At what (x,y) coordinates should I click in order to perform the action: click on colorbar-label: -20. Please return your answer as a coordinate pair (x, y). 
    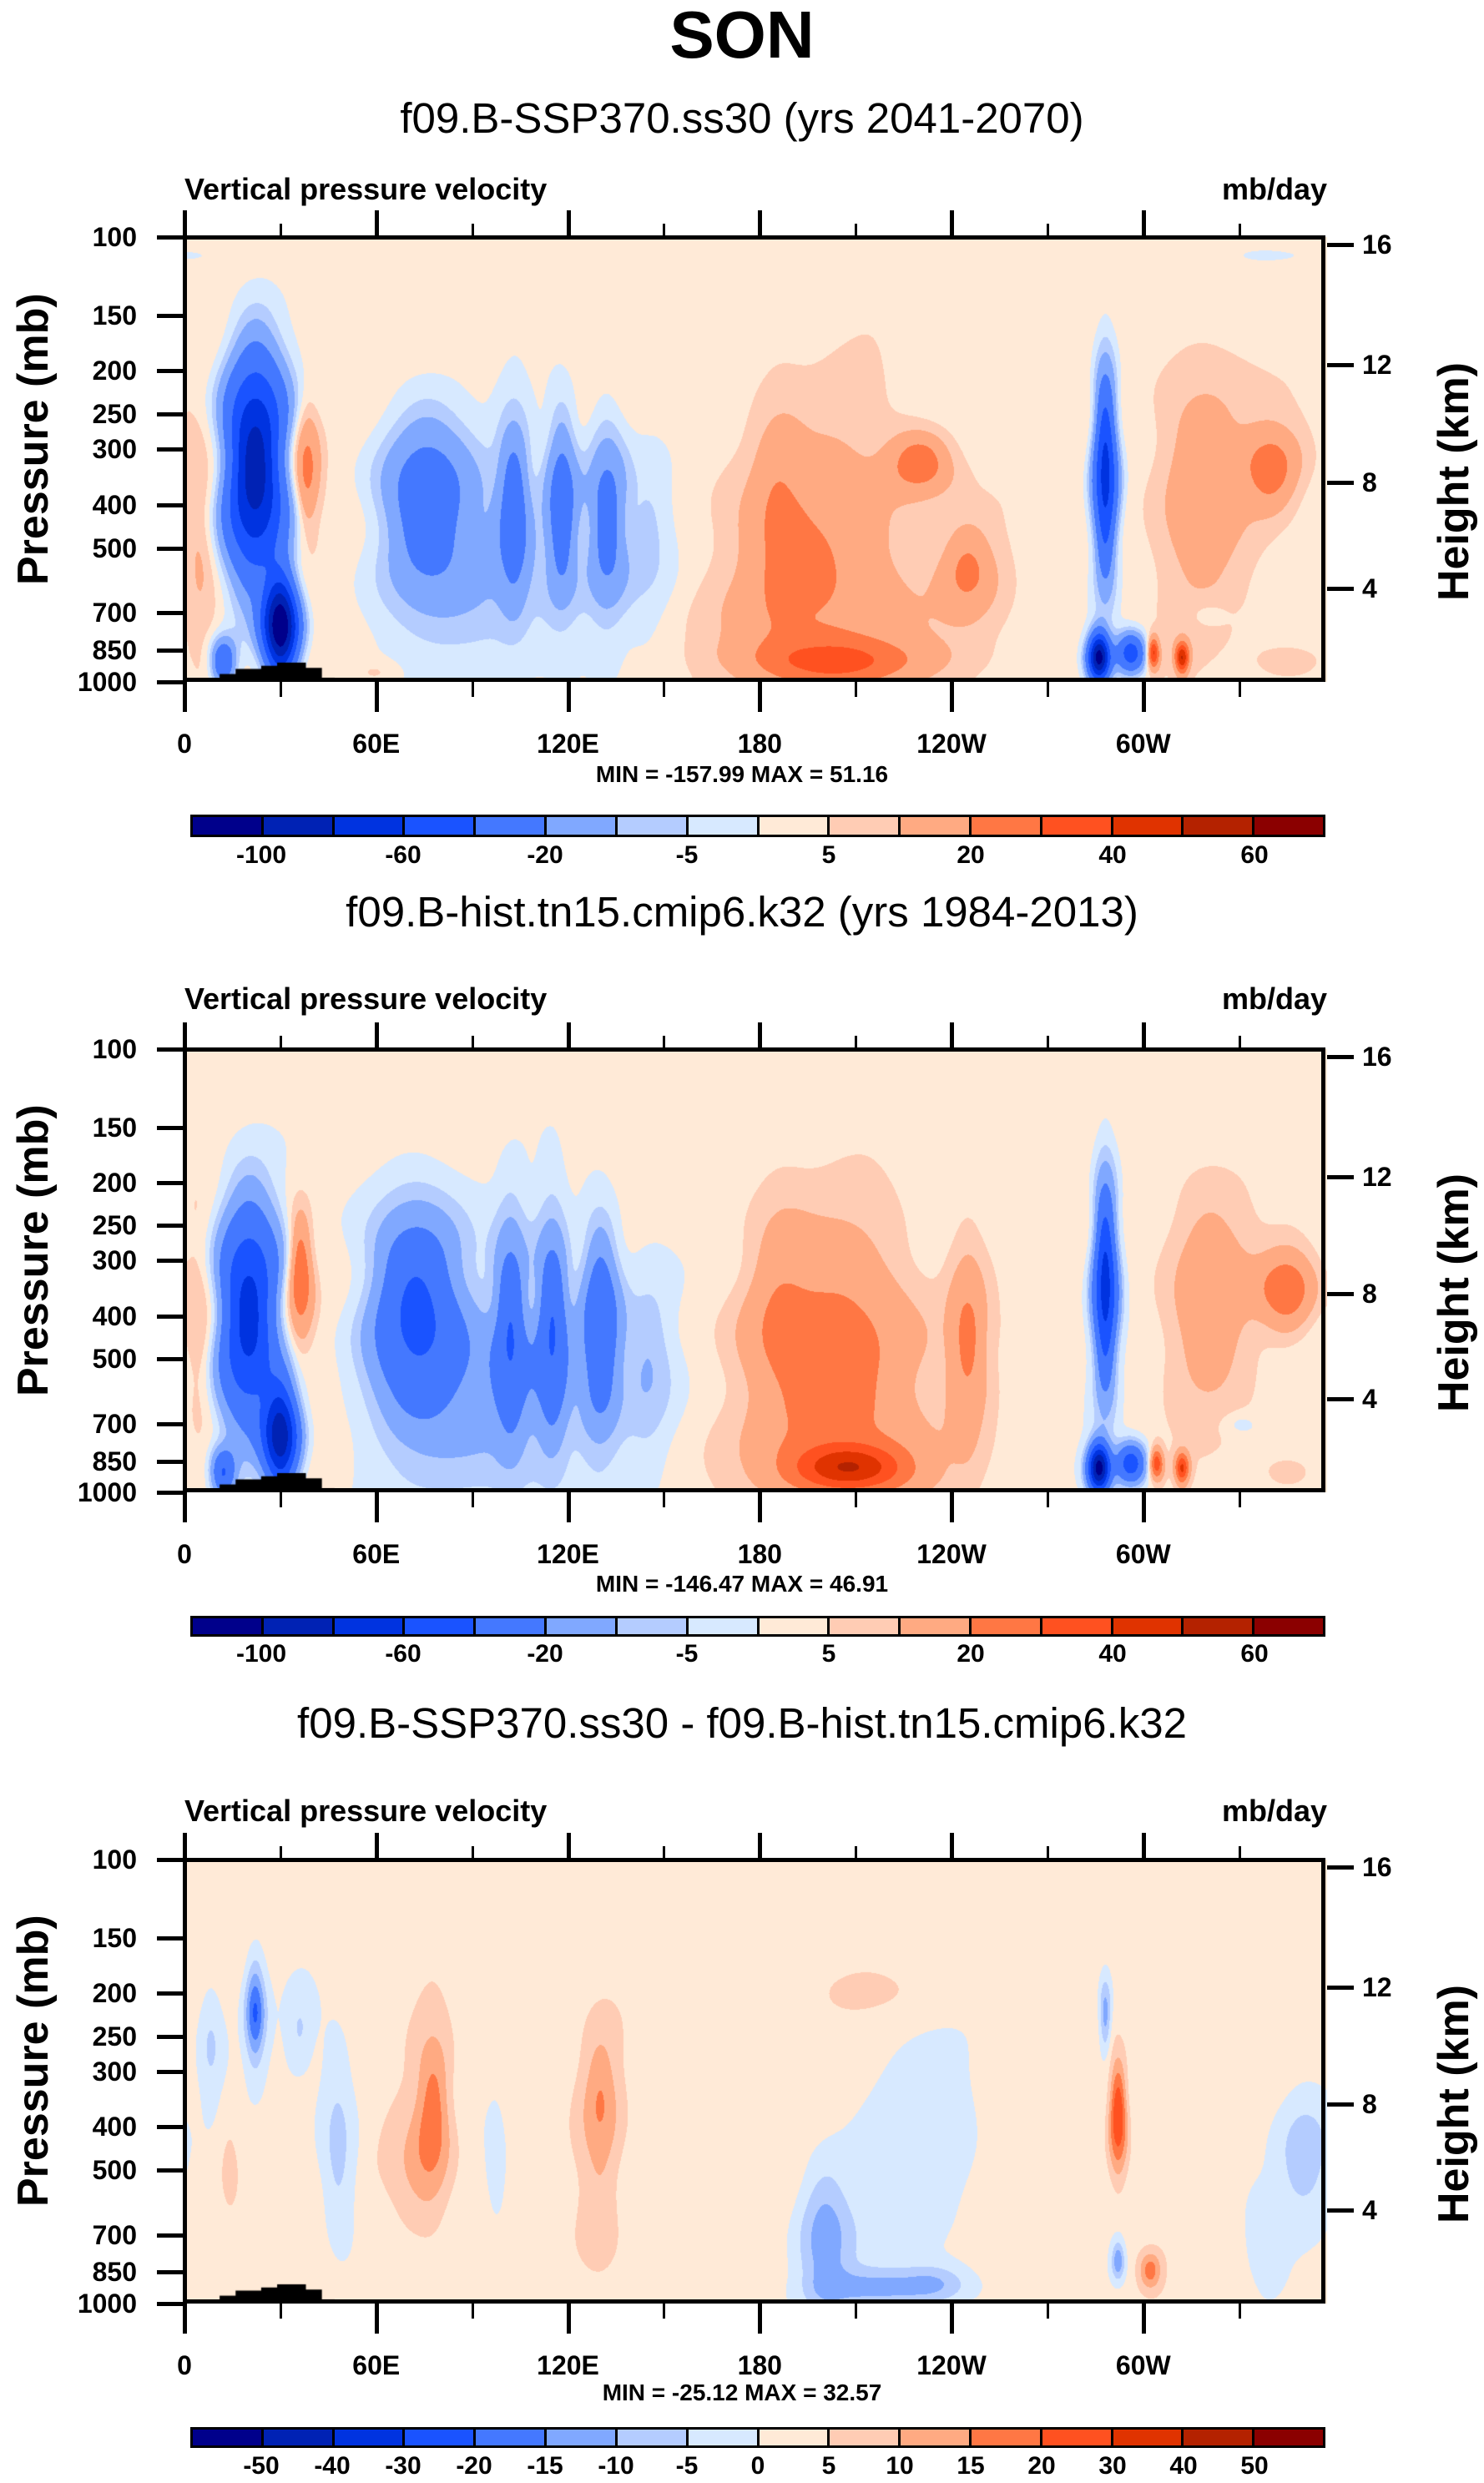
    Looking at the image, I should click on (474, 2466).